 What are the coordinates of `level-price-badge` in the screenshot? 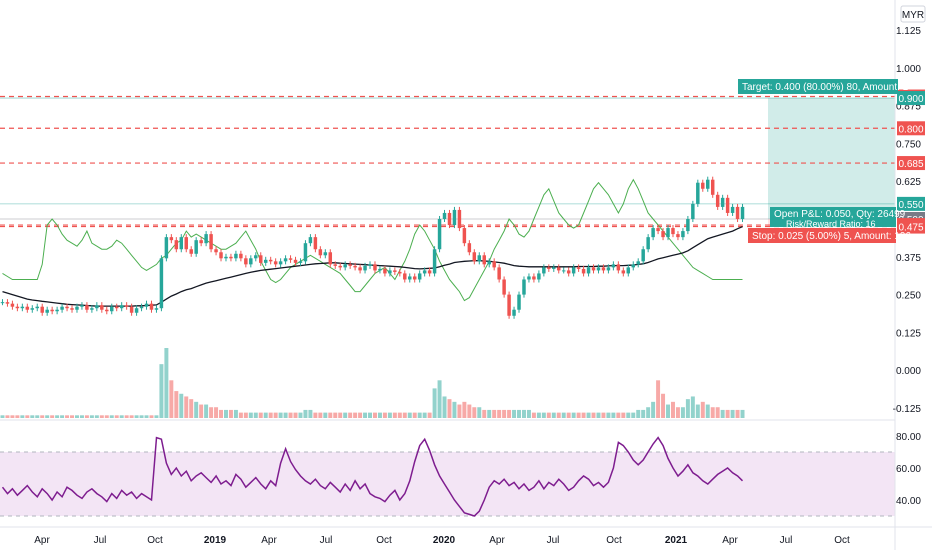 It's located at (911, 98).